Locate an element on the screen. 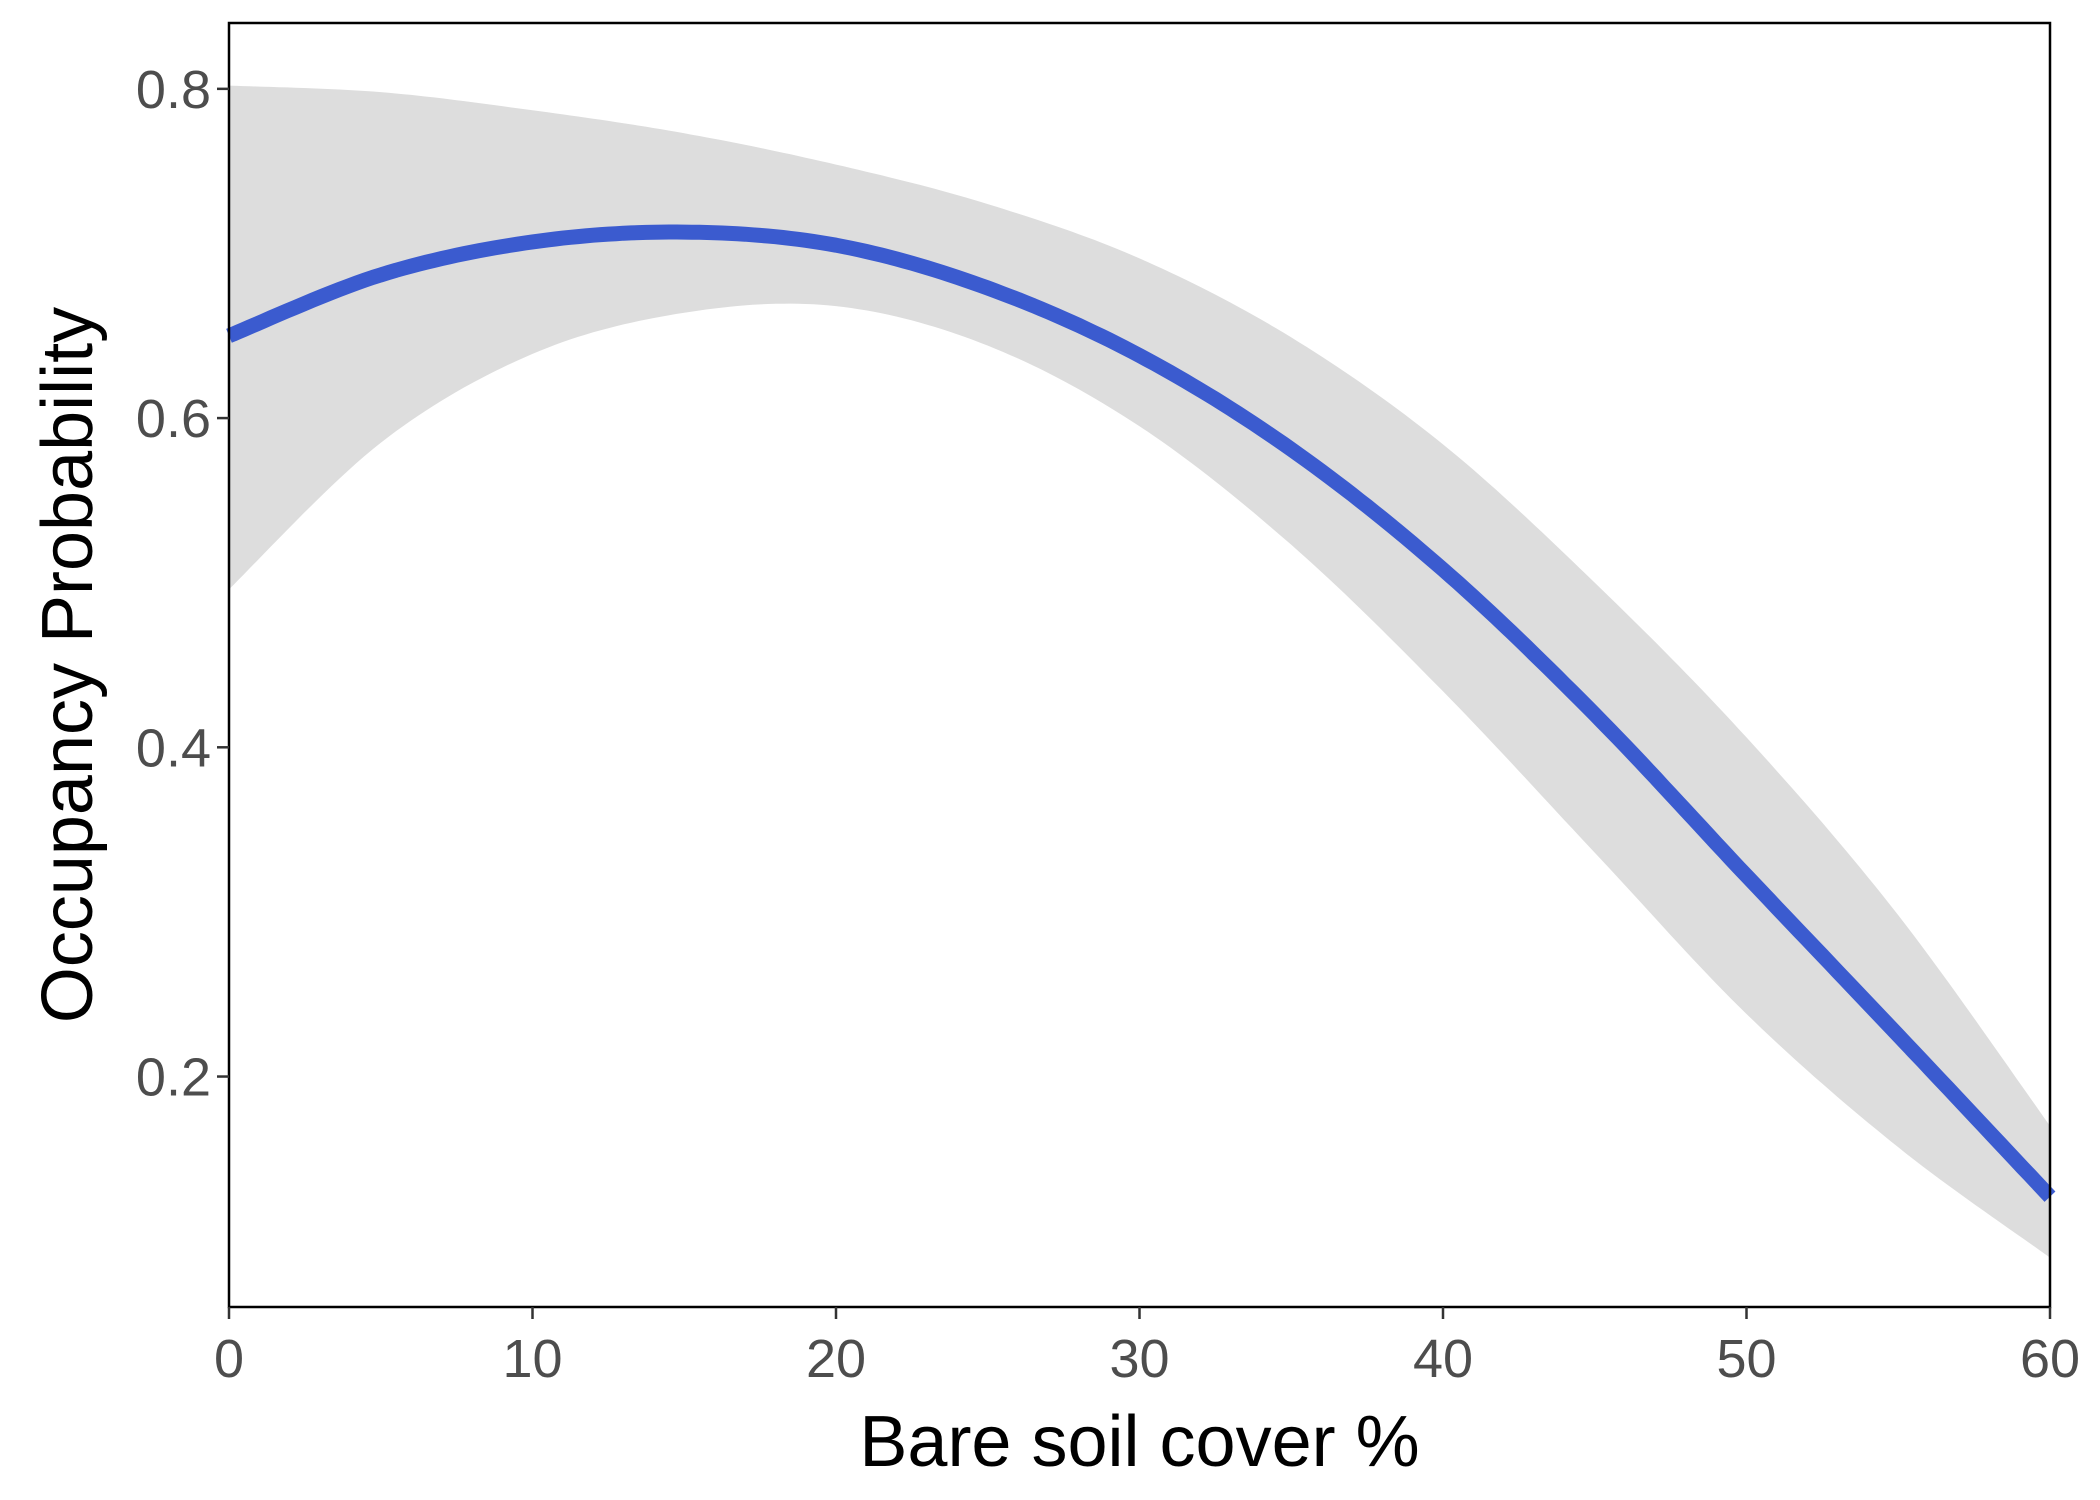  x-axis: 0 10 20 30 40 50 60 is located at coordinates (1147, 1348).